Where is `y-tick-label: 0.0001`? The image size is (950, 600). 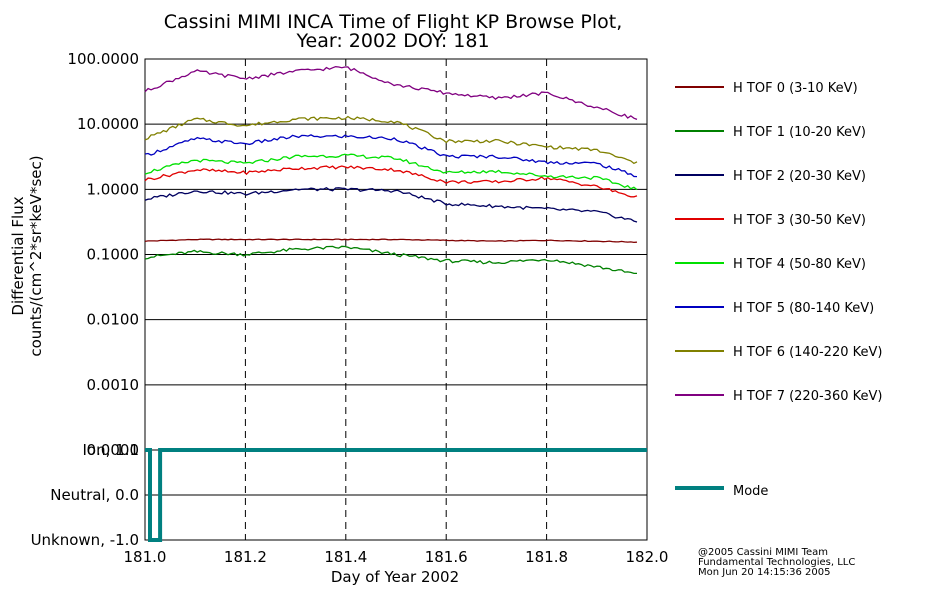
y-tick-label: 0.0001 is located at coordinates (113, 450).